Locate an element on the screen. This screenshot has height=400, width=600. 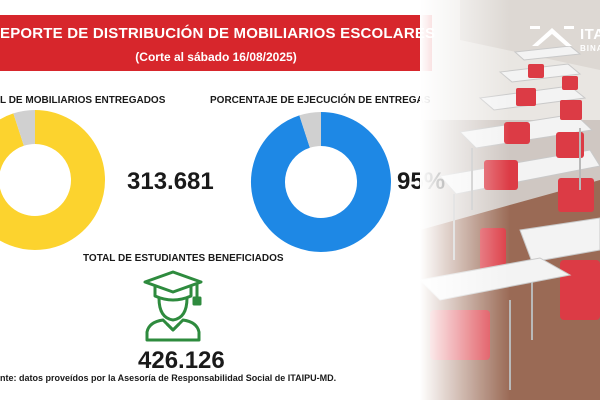
furniture-chart-title: L DE MOBILIARIOS ENTREGADOS is located at coordinates (83, 100).